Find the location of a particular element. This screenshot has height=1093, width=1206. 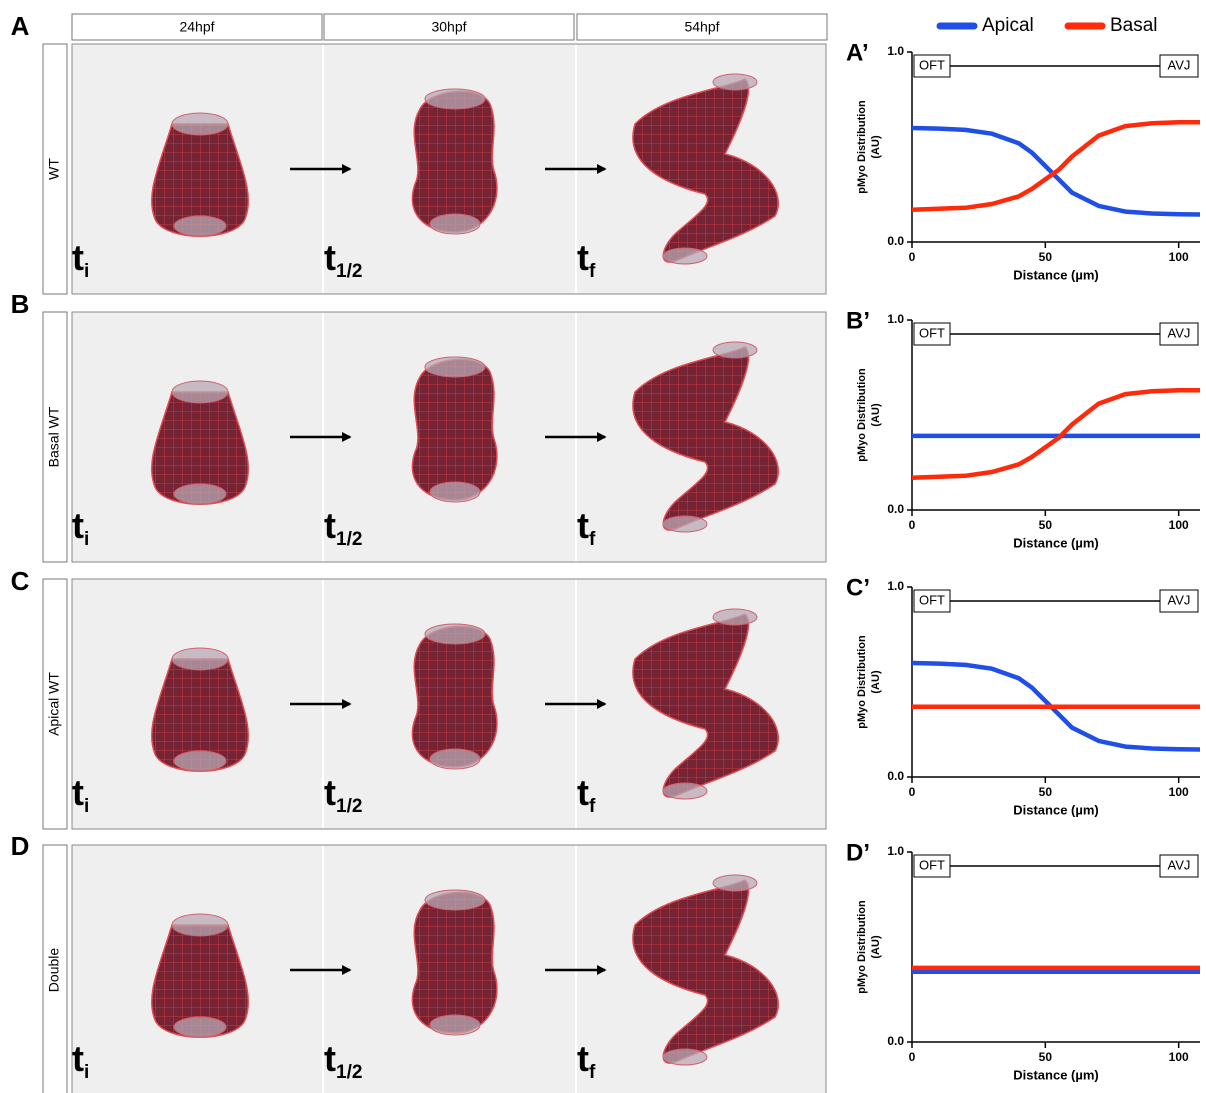

time-label-sub: i is located at coordinates (86, 806).